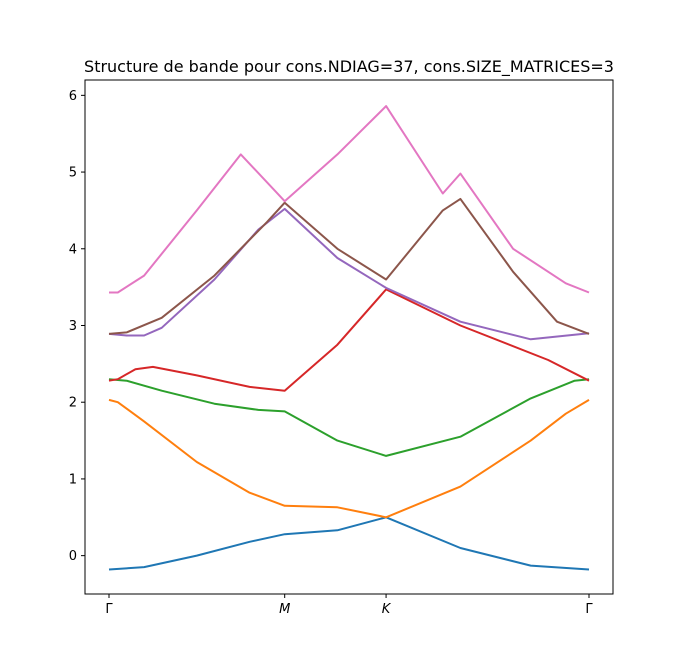 The image size is (681, 667). I want to click on y-tick-label: 3, so click(73, 326).